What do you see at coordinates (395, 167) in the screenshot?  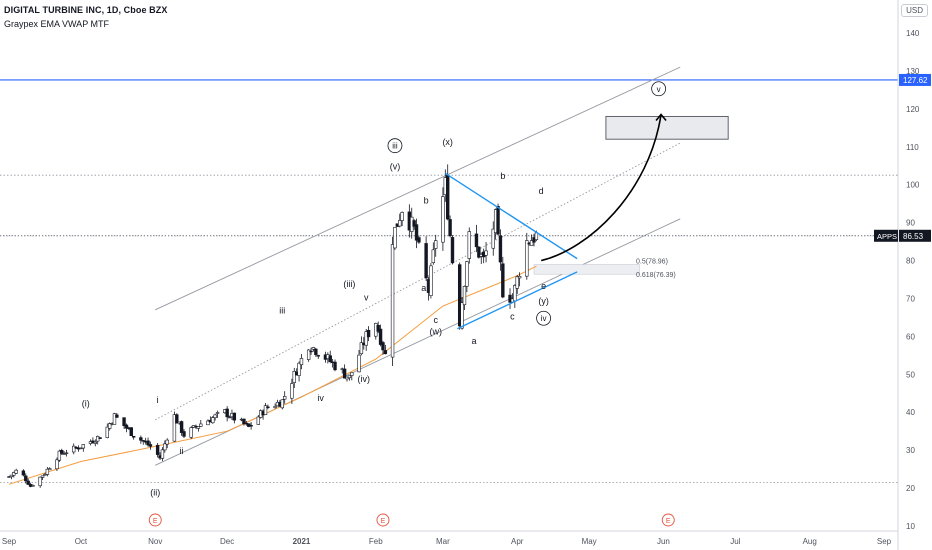 I see `wave-label: (v)` at bounding box center [395, 167].